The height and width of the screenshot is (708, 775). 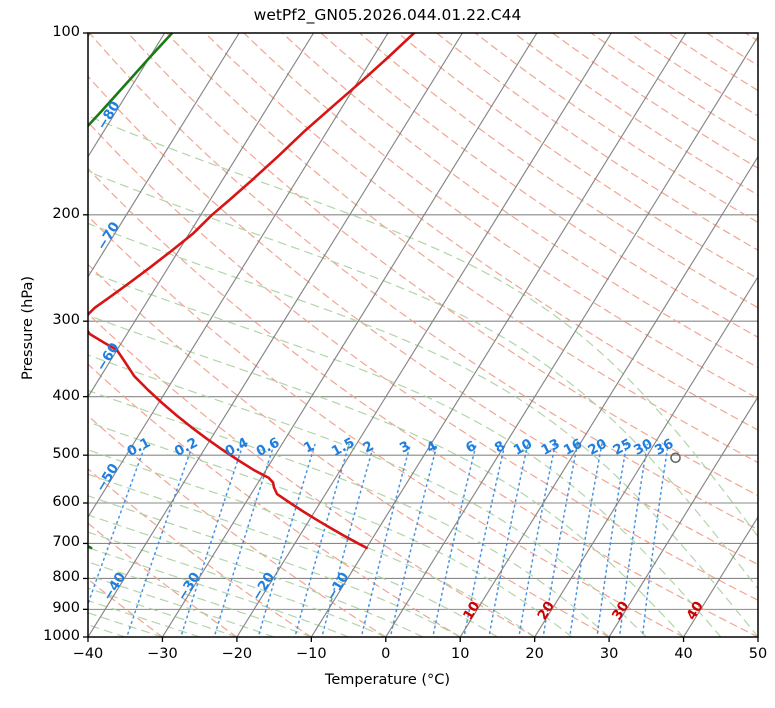 I want to click on mixing-ratio-label: 30, so click(x=643, y=447).